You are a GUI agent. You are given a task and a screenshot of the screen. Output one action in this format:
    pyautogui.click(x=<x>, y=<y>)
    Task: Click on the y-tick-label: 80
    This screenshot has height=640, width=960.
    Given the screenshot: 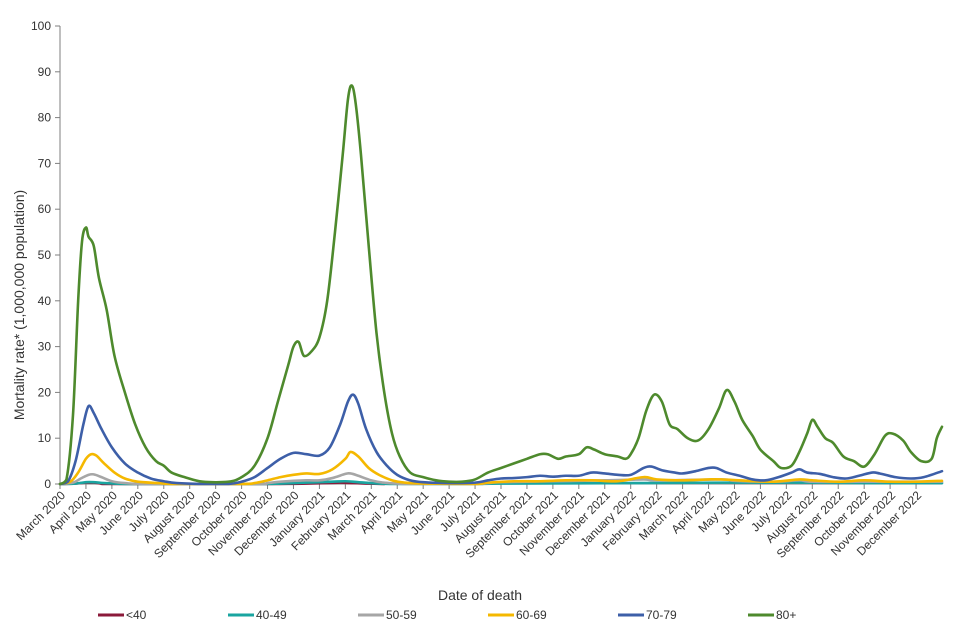 What is the action you would take?
    pyautogui.click(x=45, y=118)
    